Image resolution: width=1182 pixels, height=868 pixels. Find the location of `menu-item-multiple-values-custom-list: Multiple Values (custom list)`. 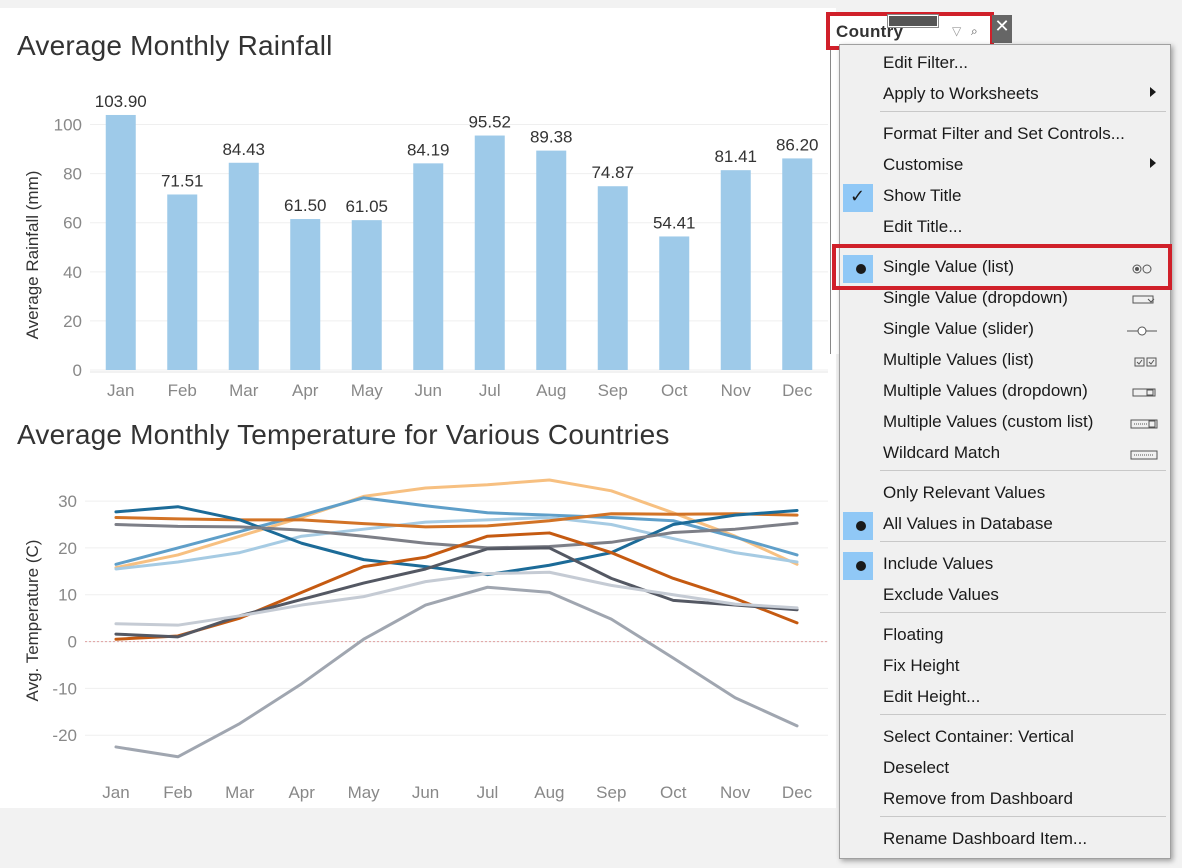

menu-item-multiple-values-custom-list: Multiple Values (custom list) is located at coordinates (1005, 424).